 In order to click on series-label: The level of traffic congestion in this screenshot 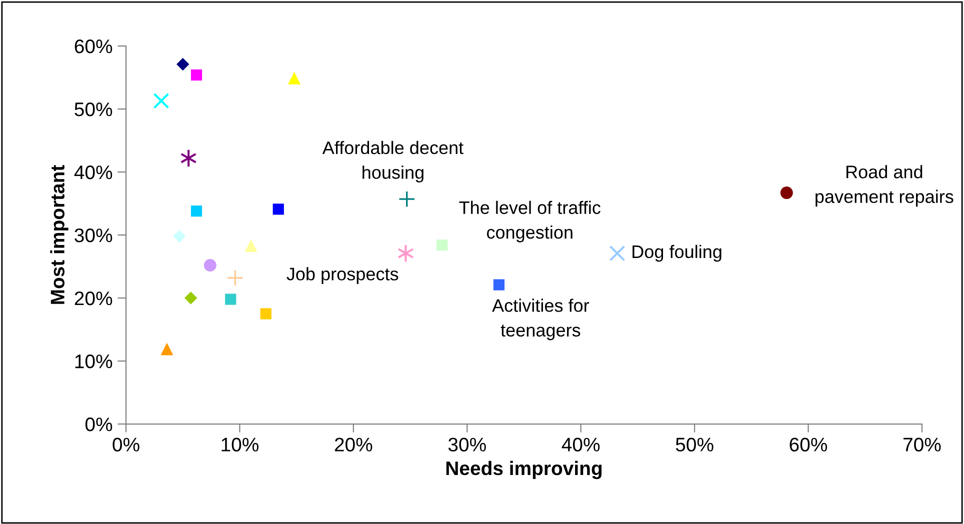, I will do `click(529, 221)`.